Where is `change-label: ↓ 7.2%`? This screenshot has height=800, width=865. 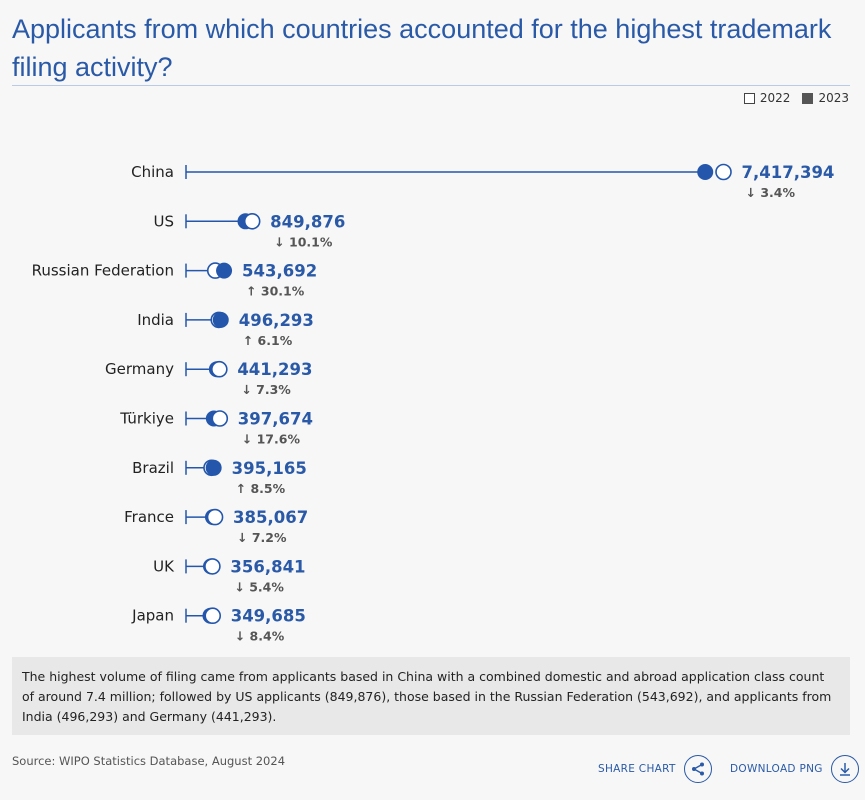 change-label: ↓ 7.2% is located at coordinates (262, 537).